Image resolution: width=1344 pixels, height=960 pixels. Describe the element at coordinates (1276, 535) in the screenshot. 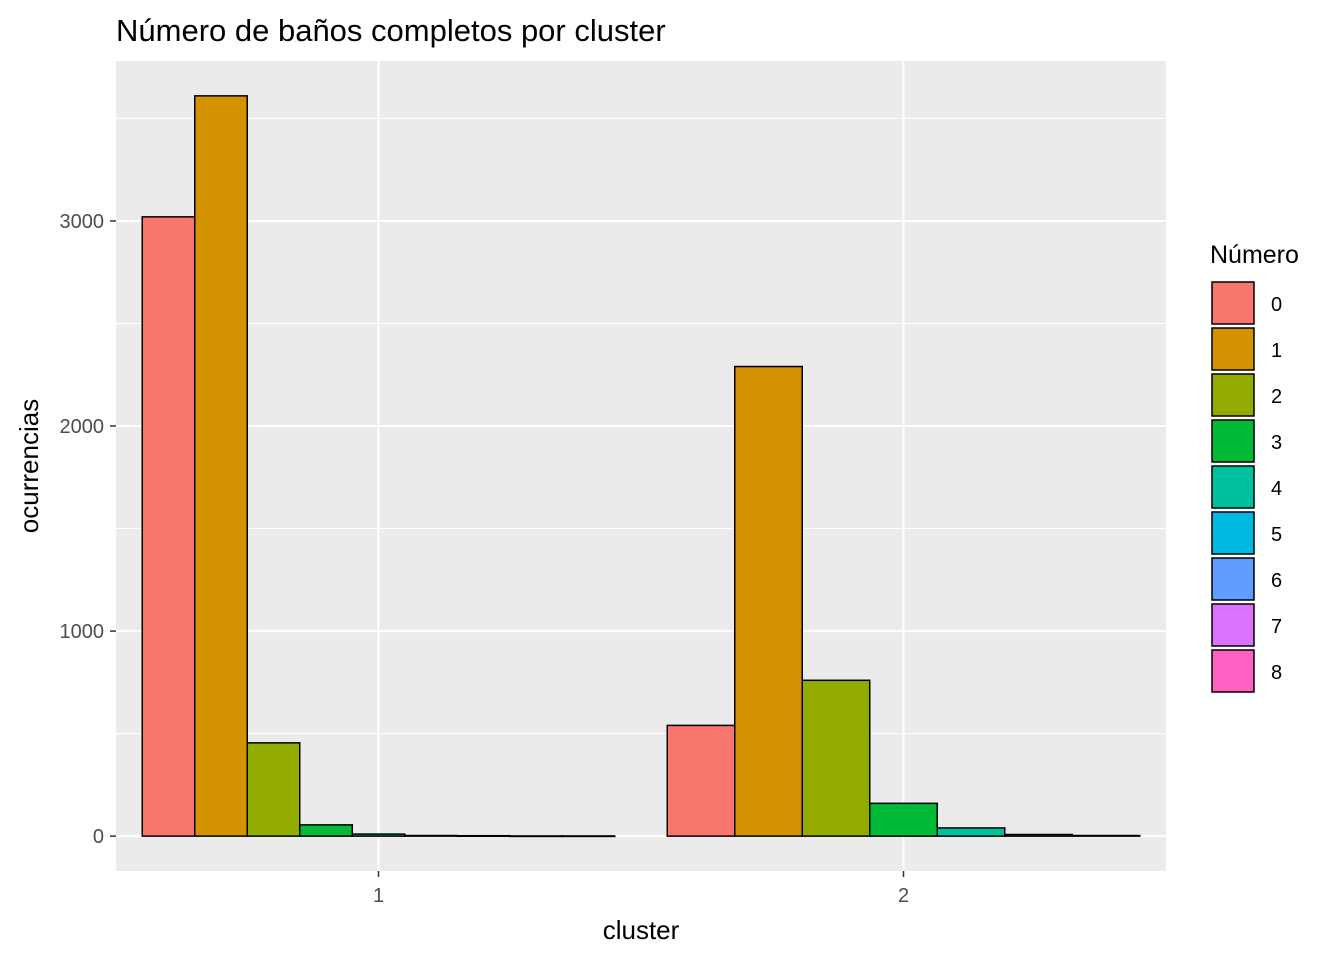

I see `legend-label: 5` at that location.